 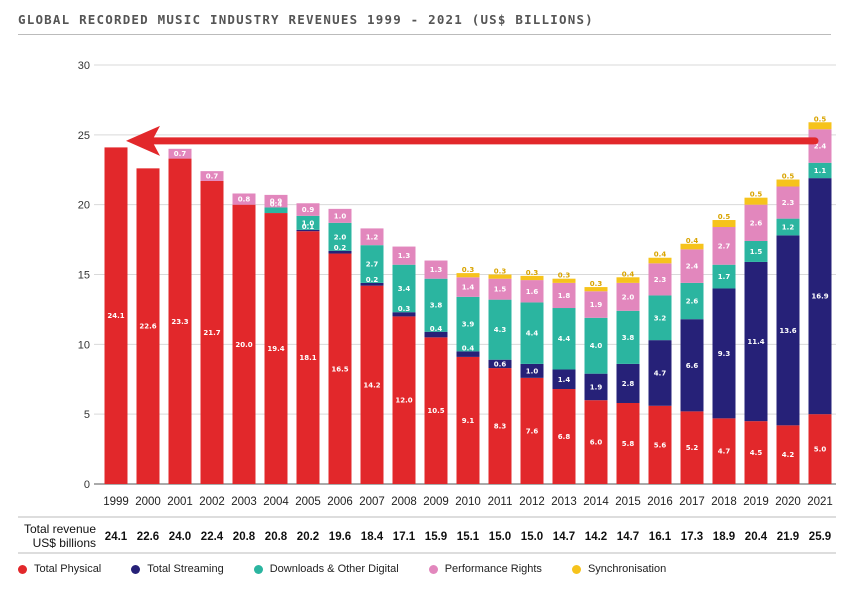 What do you see at coordinates (308, 227) in the screenshot?
I see `bar-value-label: 0.1` at bounding box center [308, 227].